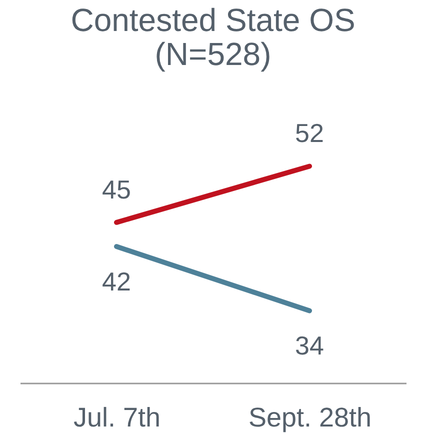 This screenshot has height=441, width=426. Describe the element at coordinates (213, 20) in the screenshot. I see `text: Contested State OS` at that location.